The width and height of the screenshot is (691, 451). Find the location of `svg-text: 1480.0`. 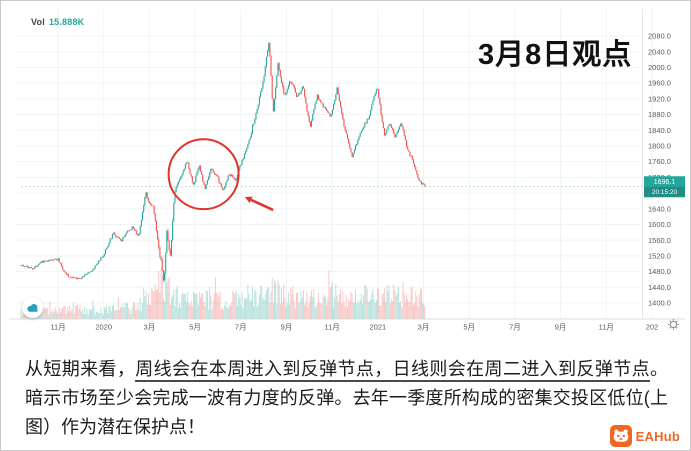

svg-text: 1480.0 is located at coordinates (659, 271).